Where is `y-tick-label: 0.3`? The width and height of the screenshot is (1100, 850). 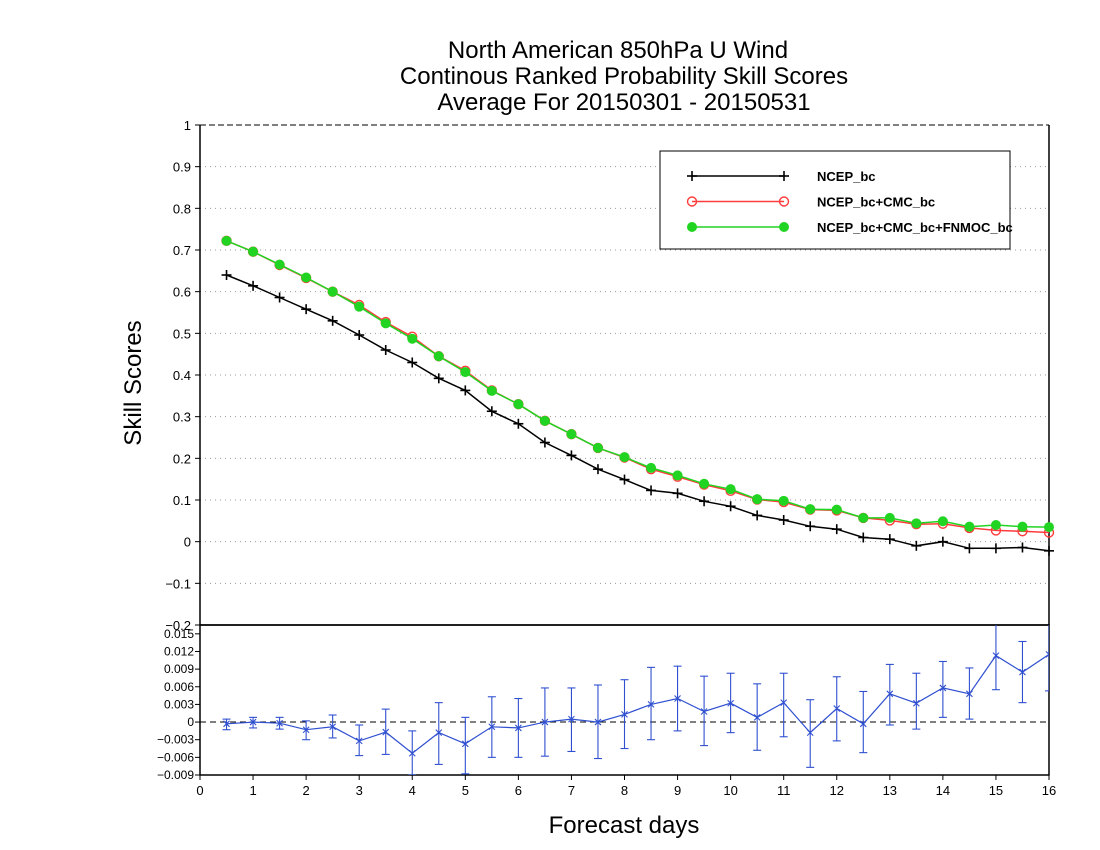 y-tick-label: 0.3 is located at coordinates (182, 417).